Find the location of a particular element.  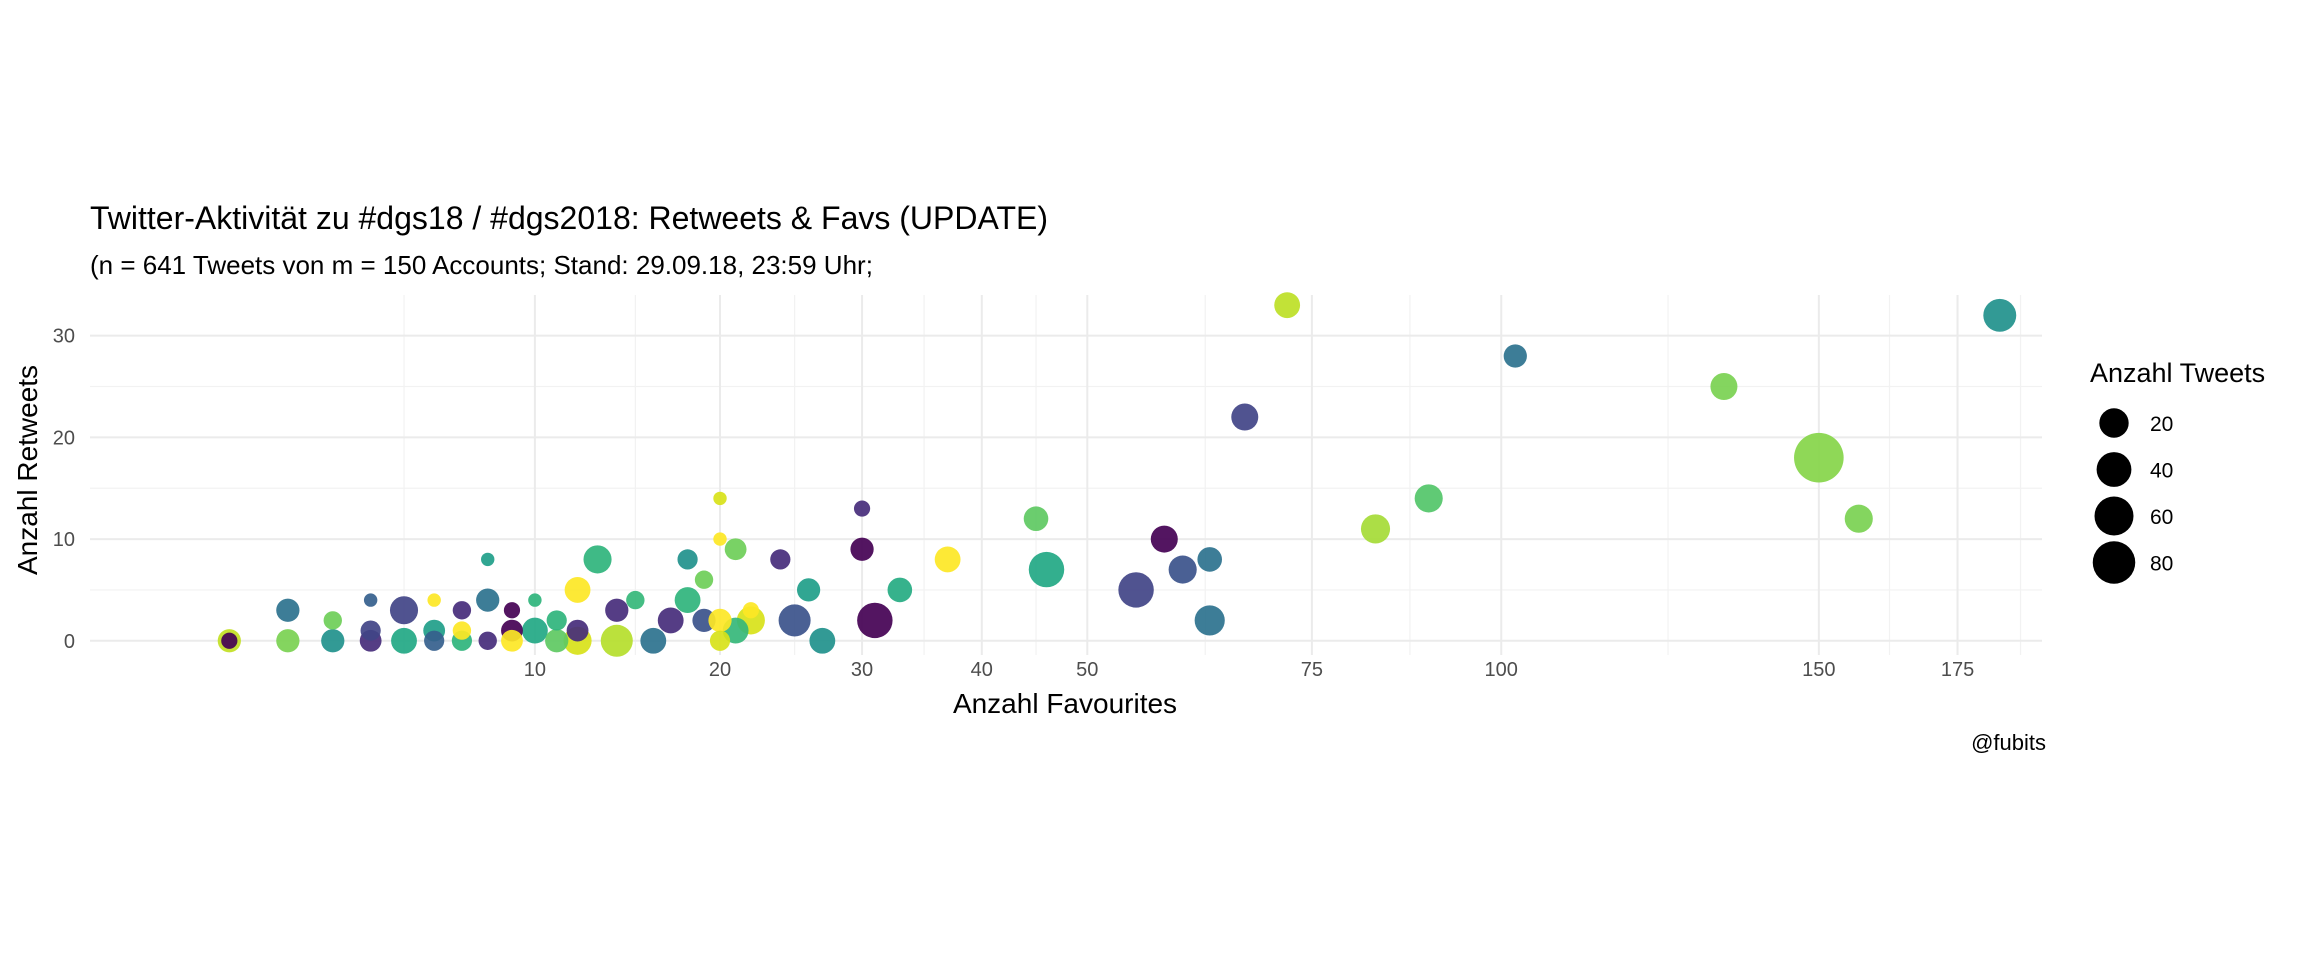

y-tick-label: 20 is located at coordinates (64, 438).